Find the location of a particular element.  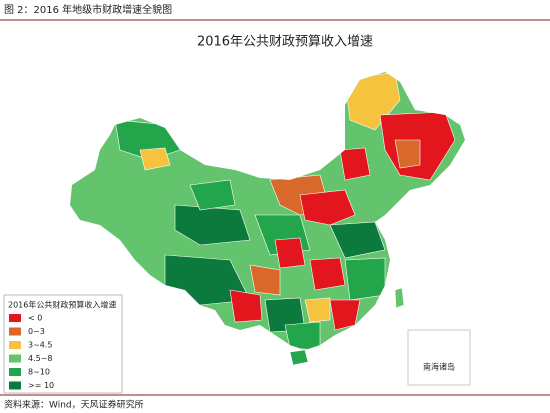

legend-title: 2016年公共财政预算收入增速 is located at coordinates (62, 305).